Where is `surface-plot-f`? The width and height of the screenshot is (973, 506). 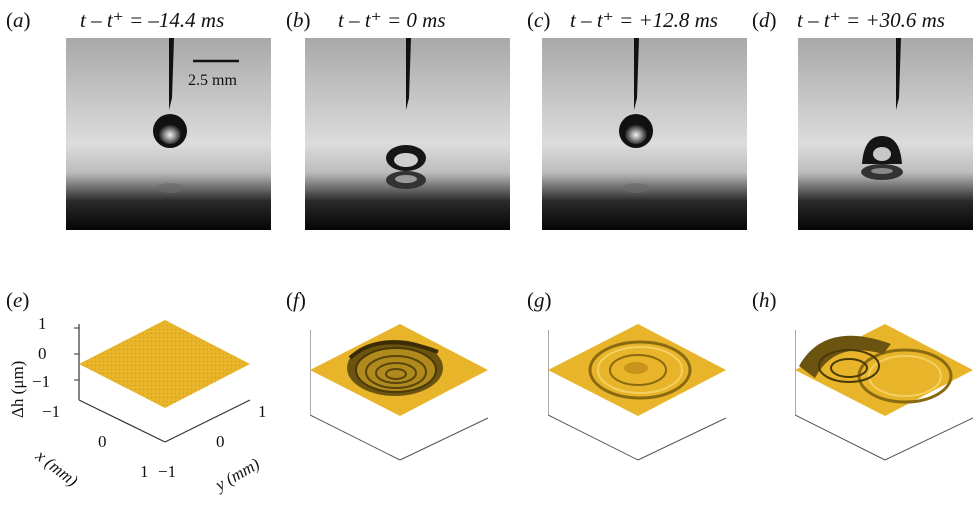 surface-plot-f is located at coordinates (399, 392).